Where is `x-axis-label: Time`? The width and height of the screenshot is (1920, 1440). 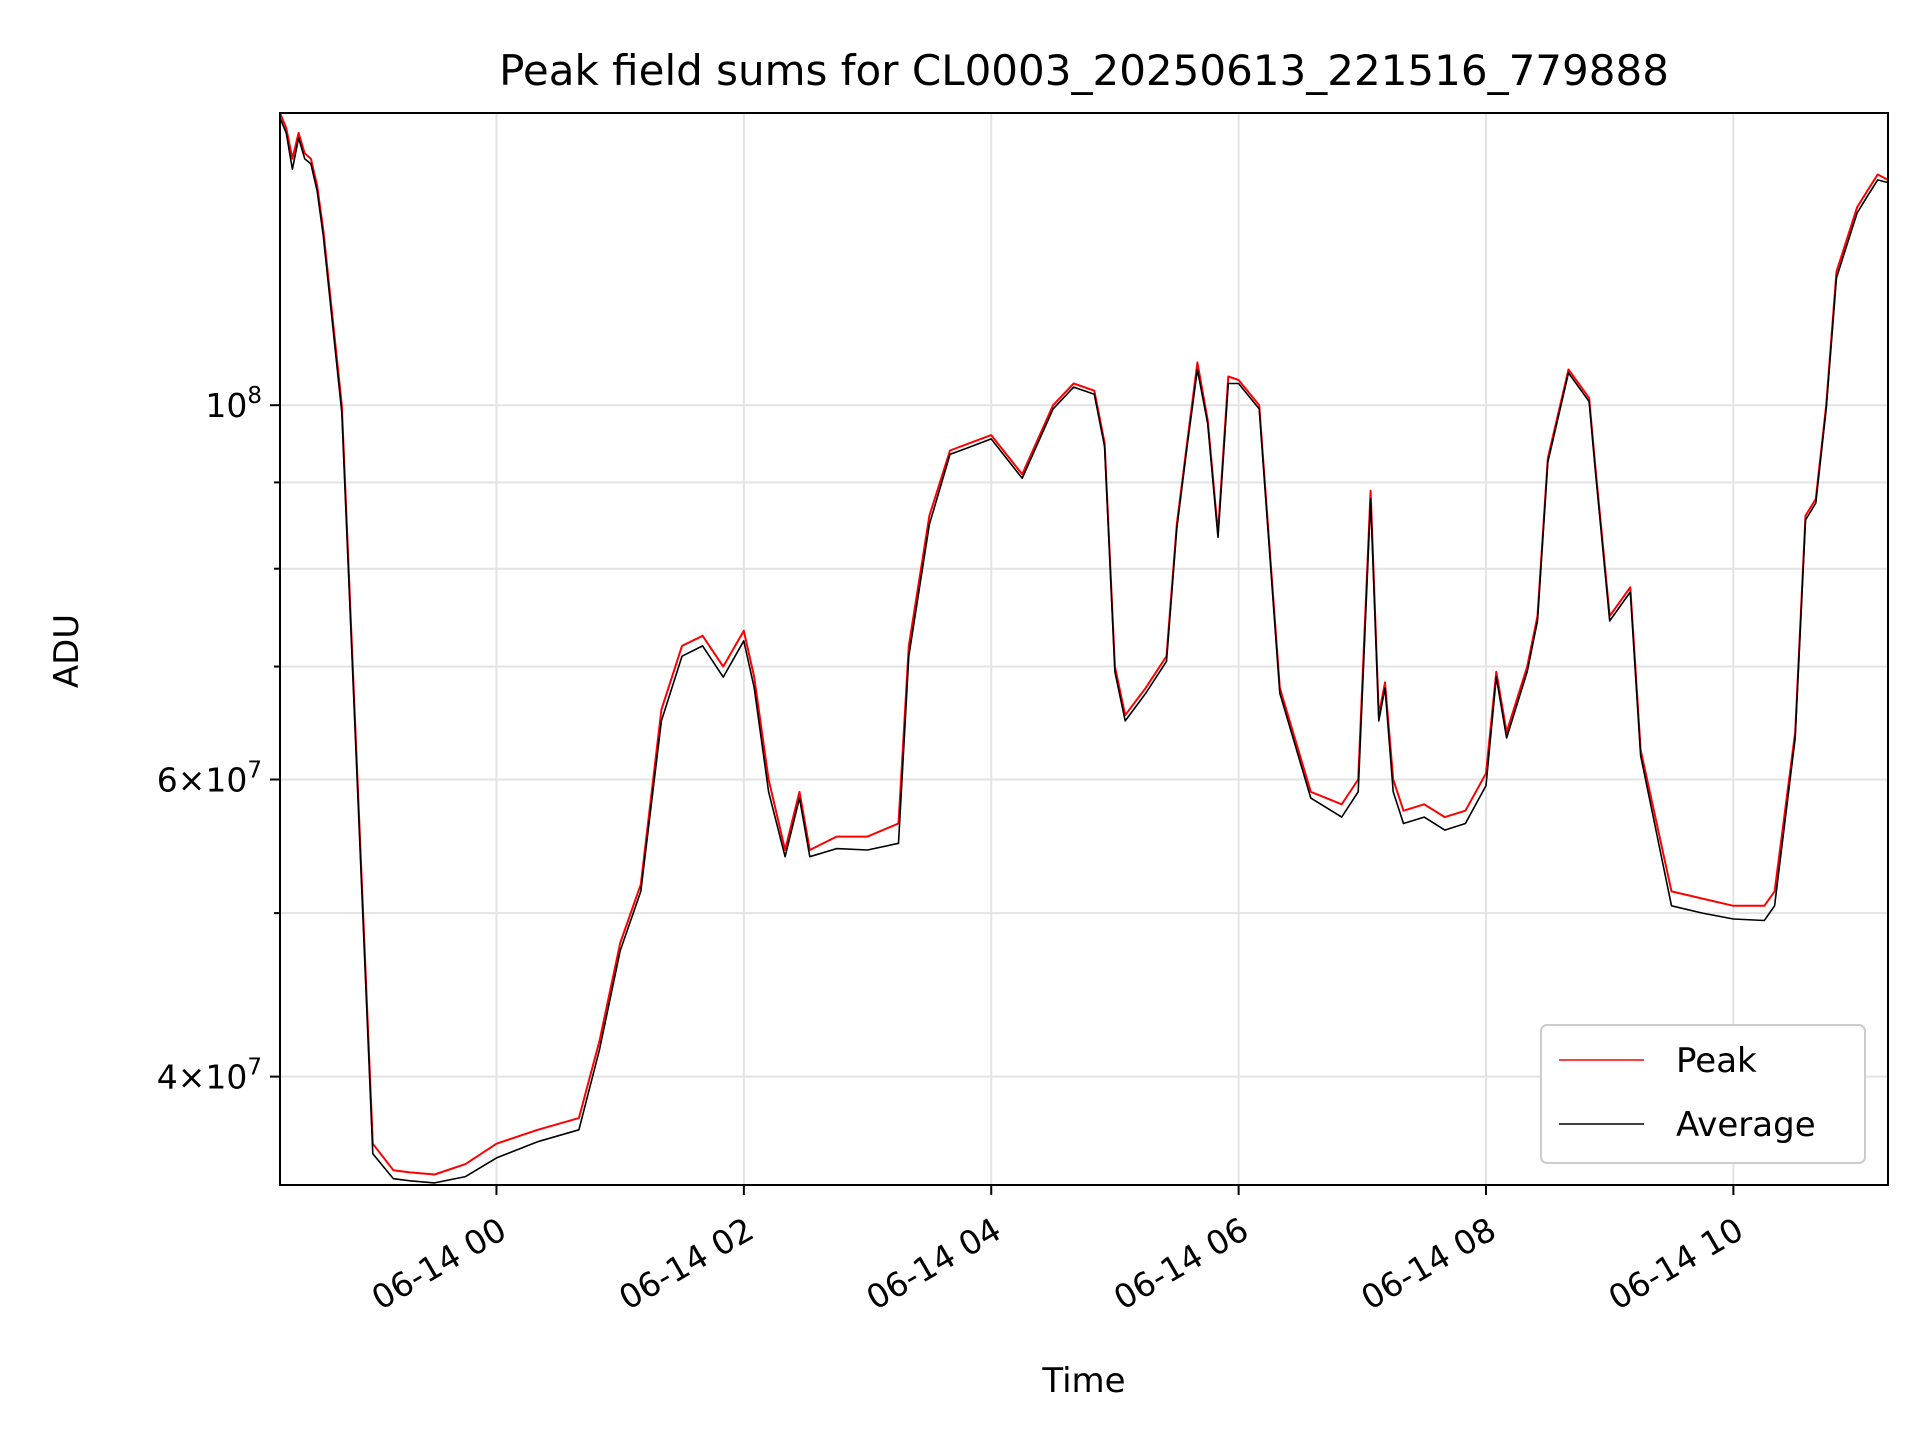 x-axis-label: Time is located at coordinates (1083, 1381).